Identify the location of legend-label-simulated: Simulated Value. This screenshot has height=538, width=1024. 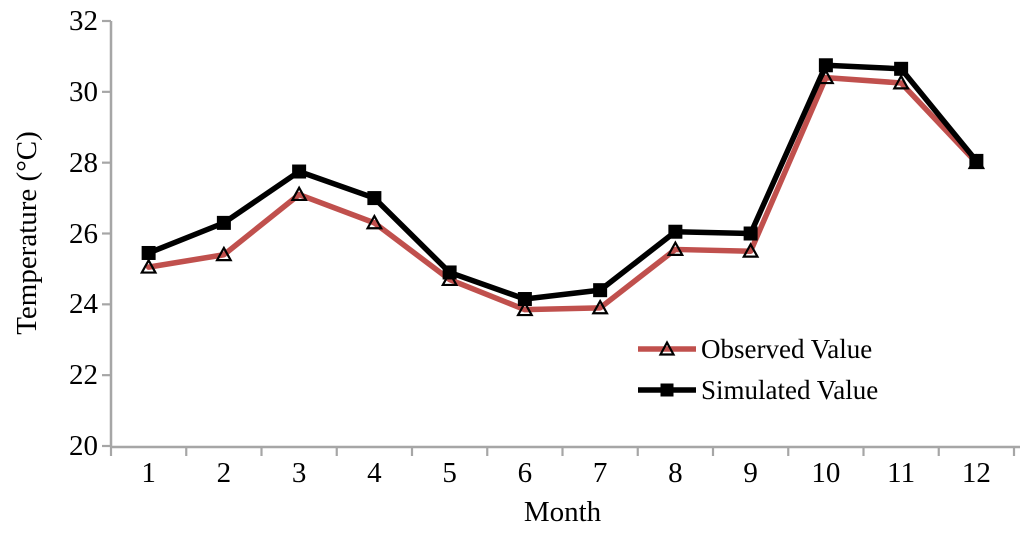
(790, 389).